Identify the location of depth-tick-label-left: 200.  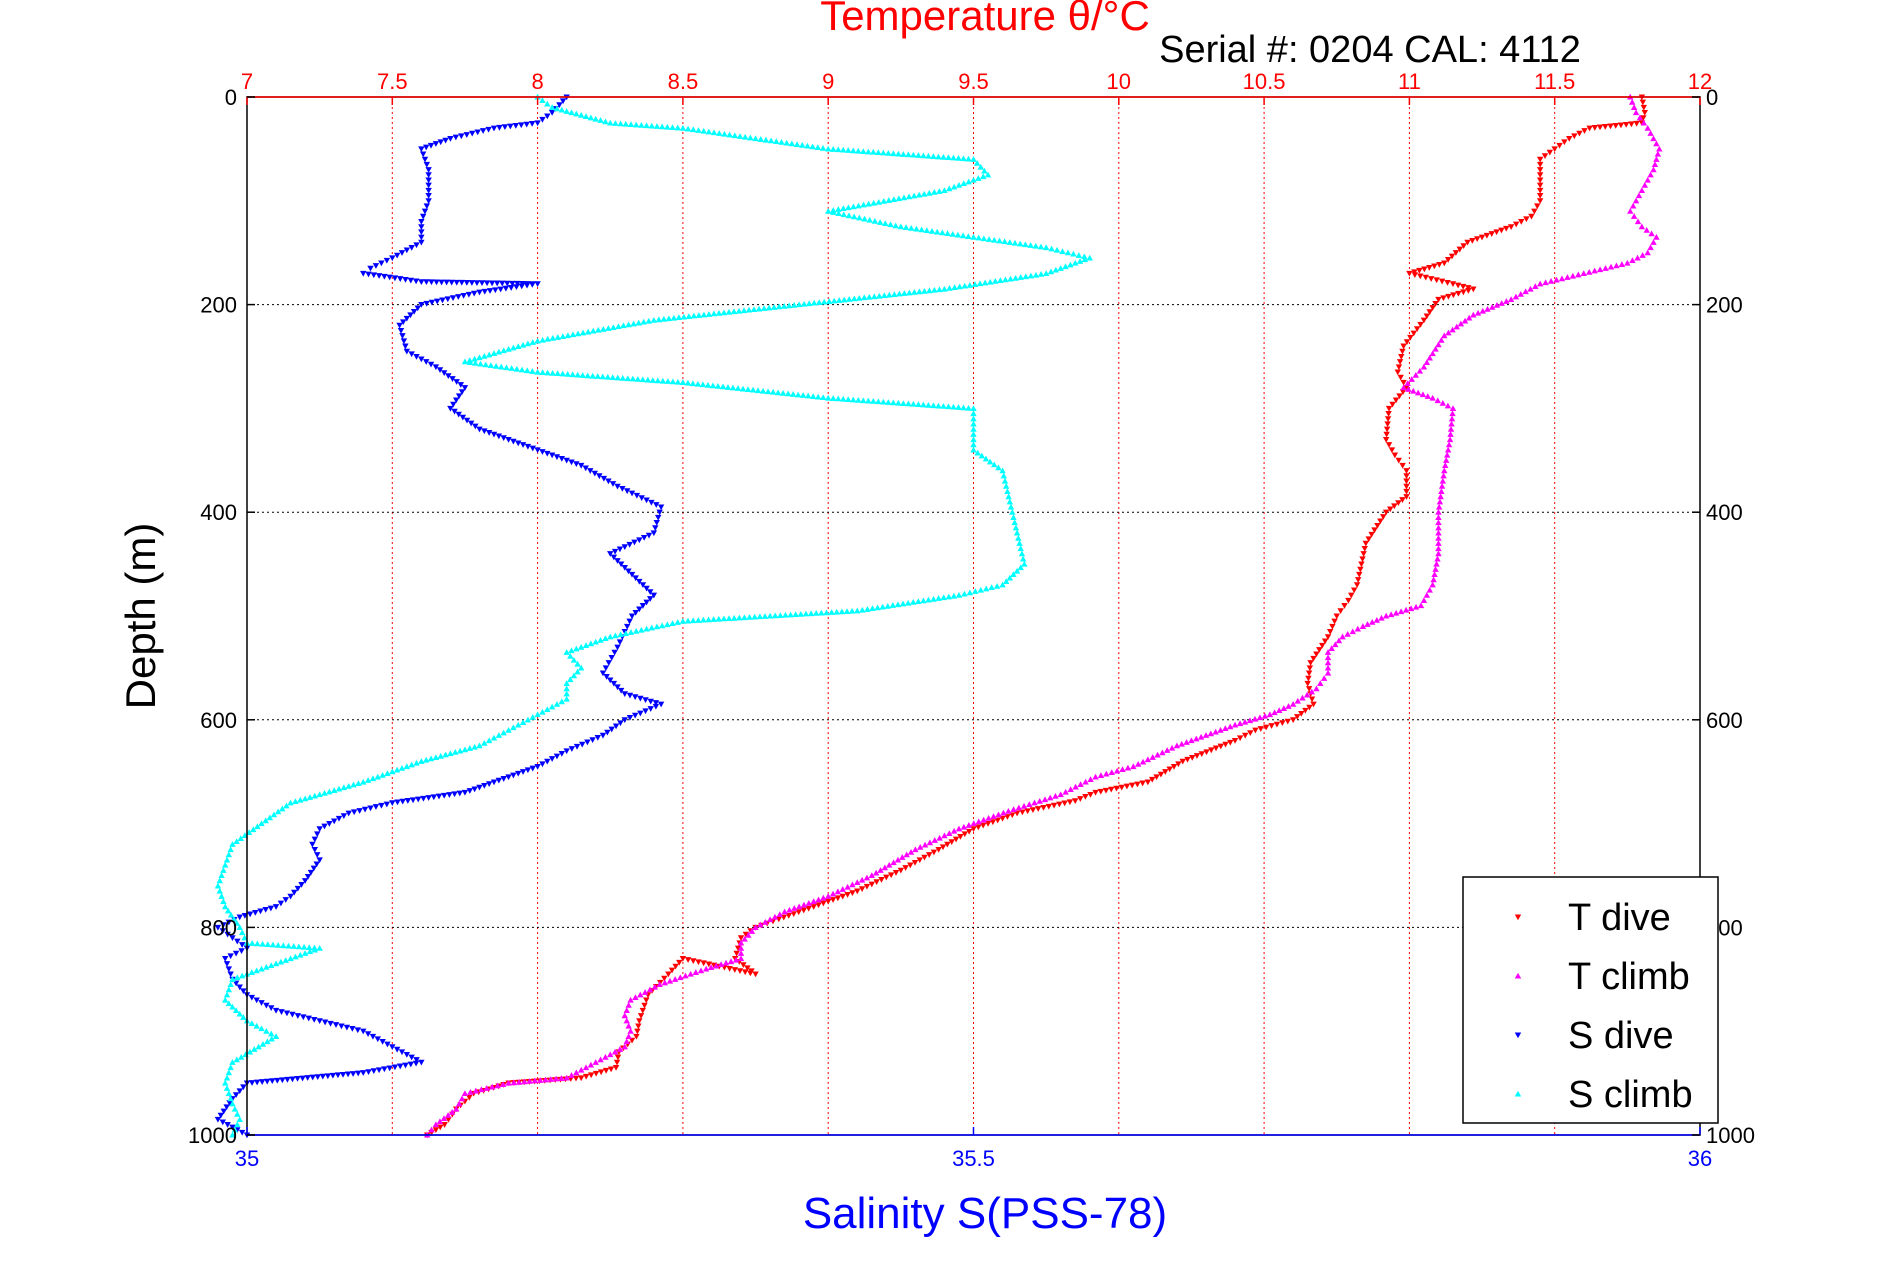
(218, 305).